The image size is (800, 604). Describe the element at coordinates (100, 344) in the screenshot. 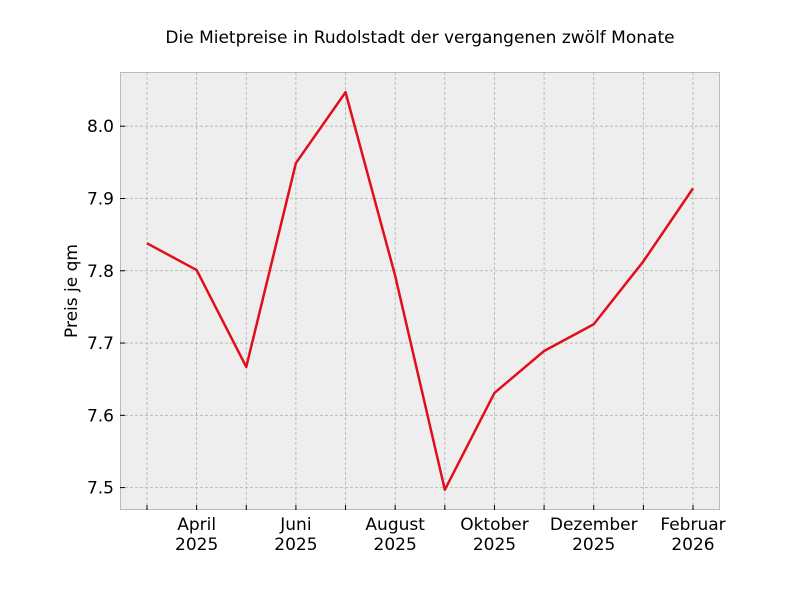

I see `y-tick-label: 7.7` at that location.